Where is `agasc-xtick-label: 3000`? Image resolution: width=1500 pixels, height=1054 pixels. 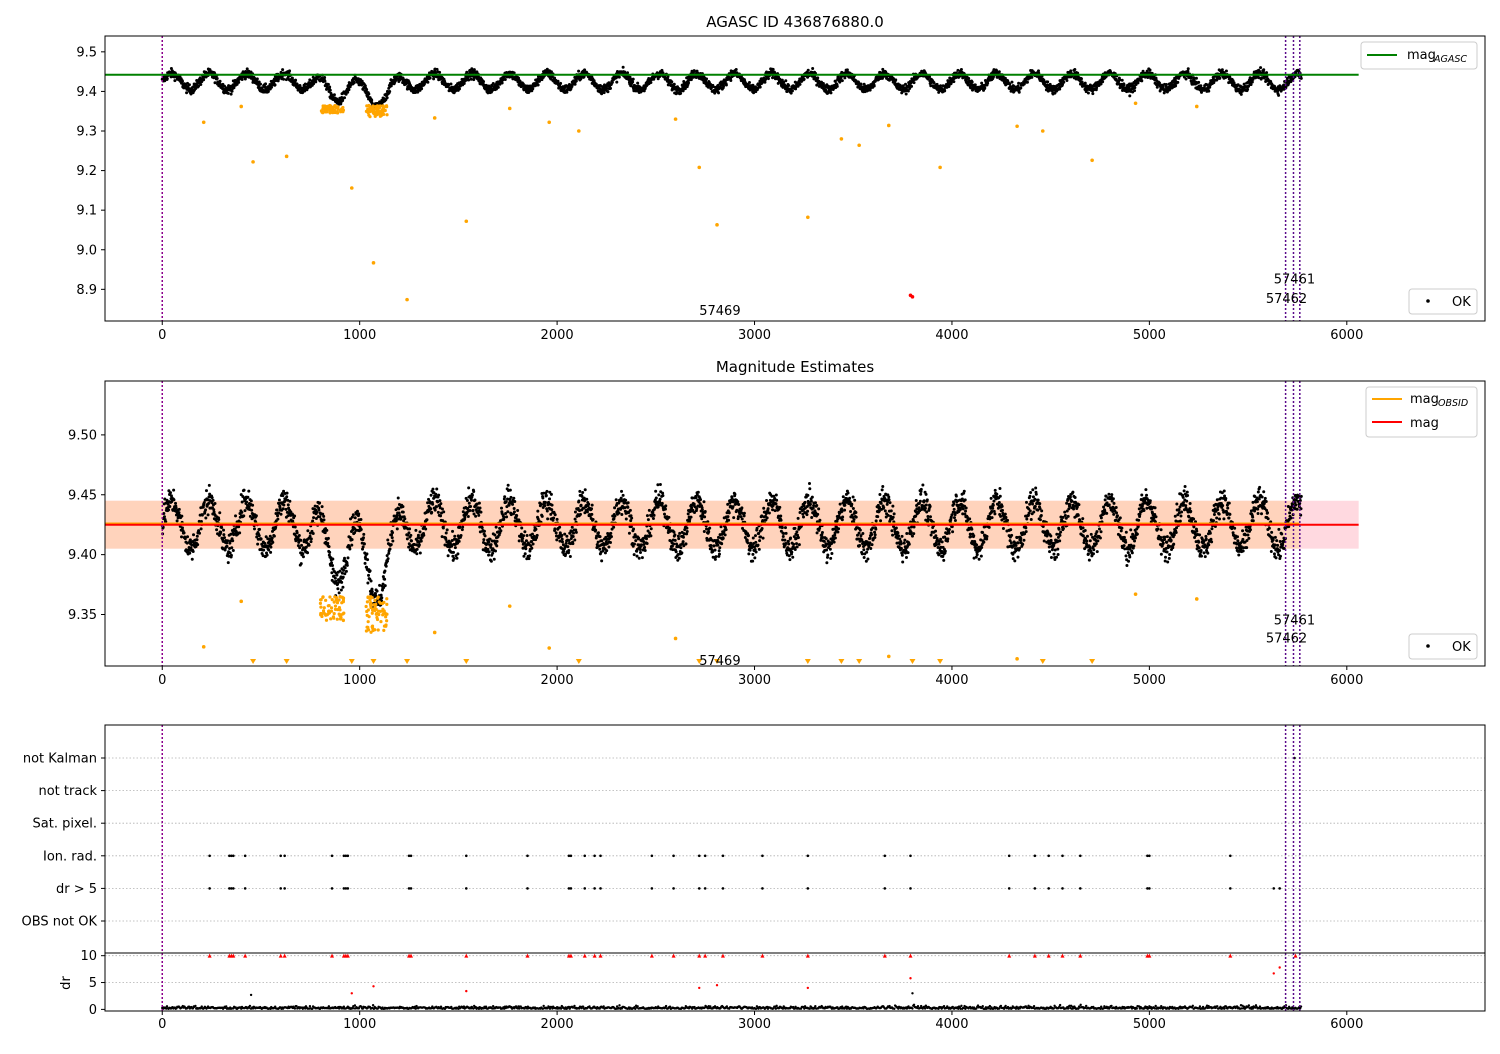
agasc-xtick-label: 3000 is located at coordinates (754, 335).